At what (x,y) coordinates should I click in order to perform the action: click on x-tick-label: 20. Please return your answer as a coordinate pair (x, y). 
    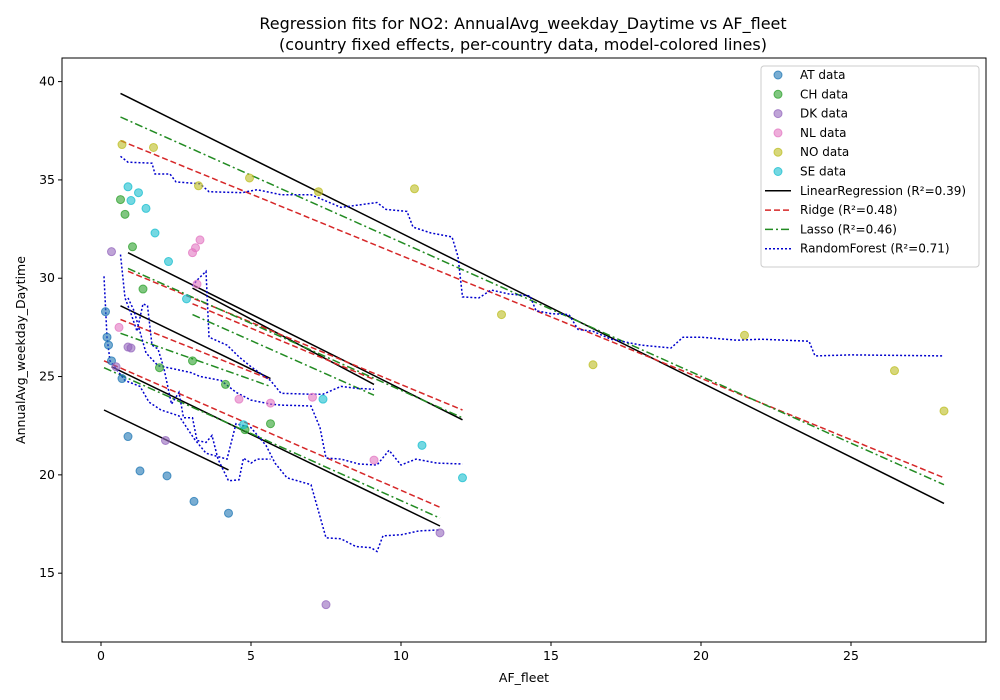
    Looking at the image, I should click on (701, 655).